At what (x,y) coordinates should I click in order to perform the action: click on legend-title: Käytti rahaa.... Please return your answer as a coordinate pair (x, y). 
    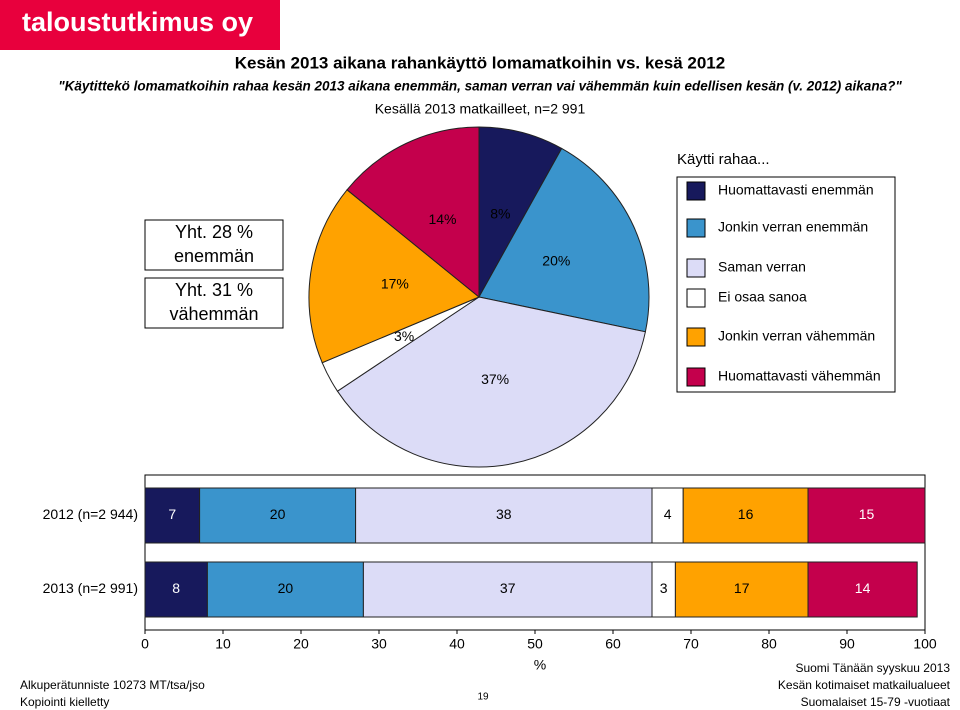
    Looking at the image, I should click on (723, 159).